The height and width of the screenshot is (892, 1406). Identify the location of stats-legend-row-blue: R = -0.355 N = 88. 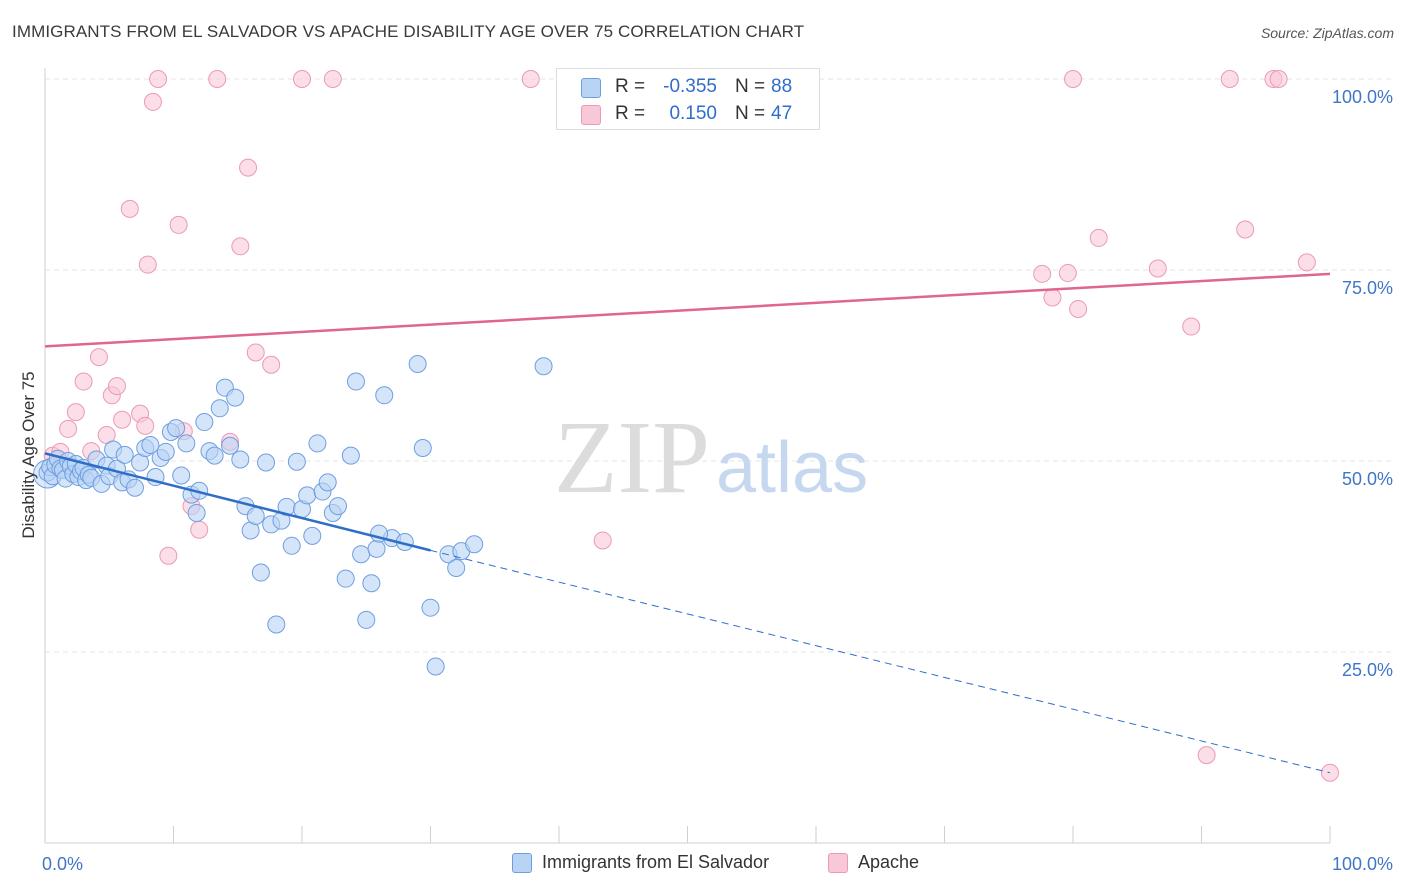
(689, 87).